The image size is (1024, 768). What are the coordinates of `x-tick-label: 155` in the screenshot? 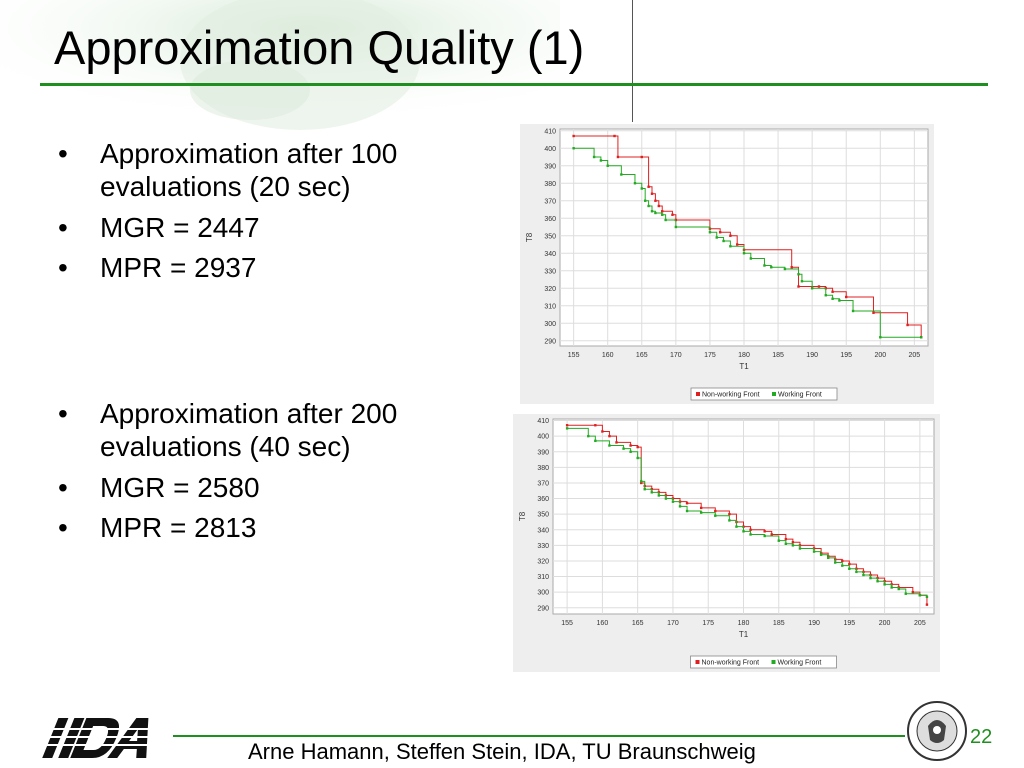 It's located at (567, 623).